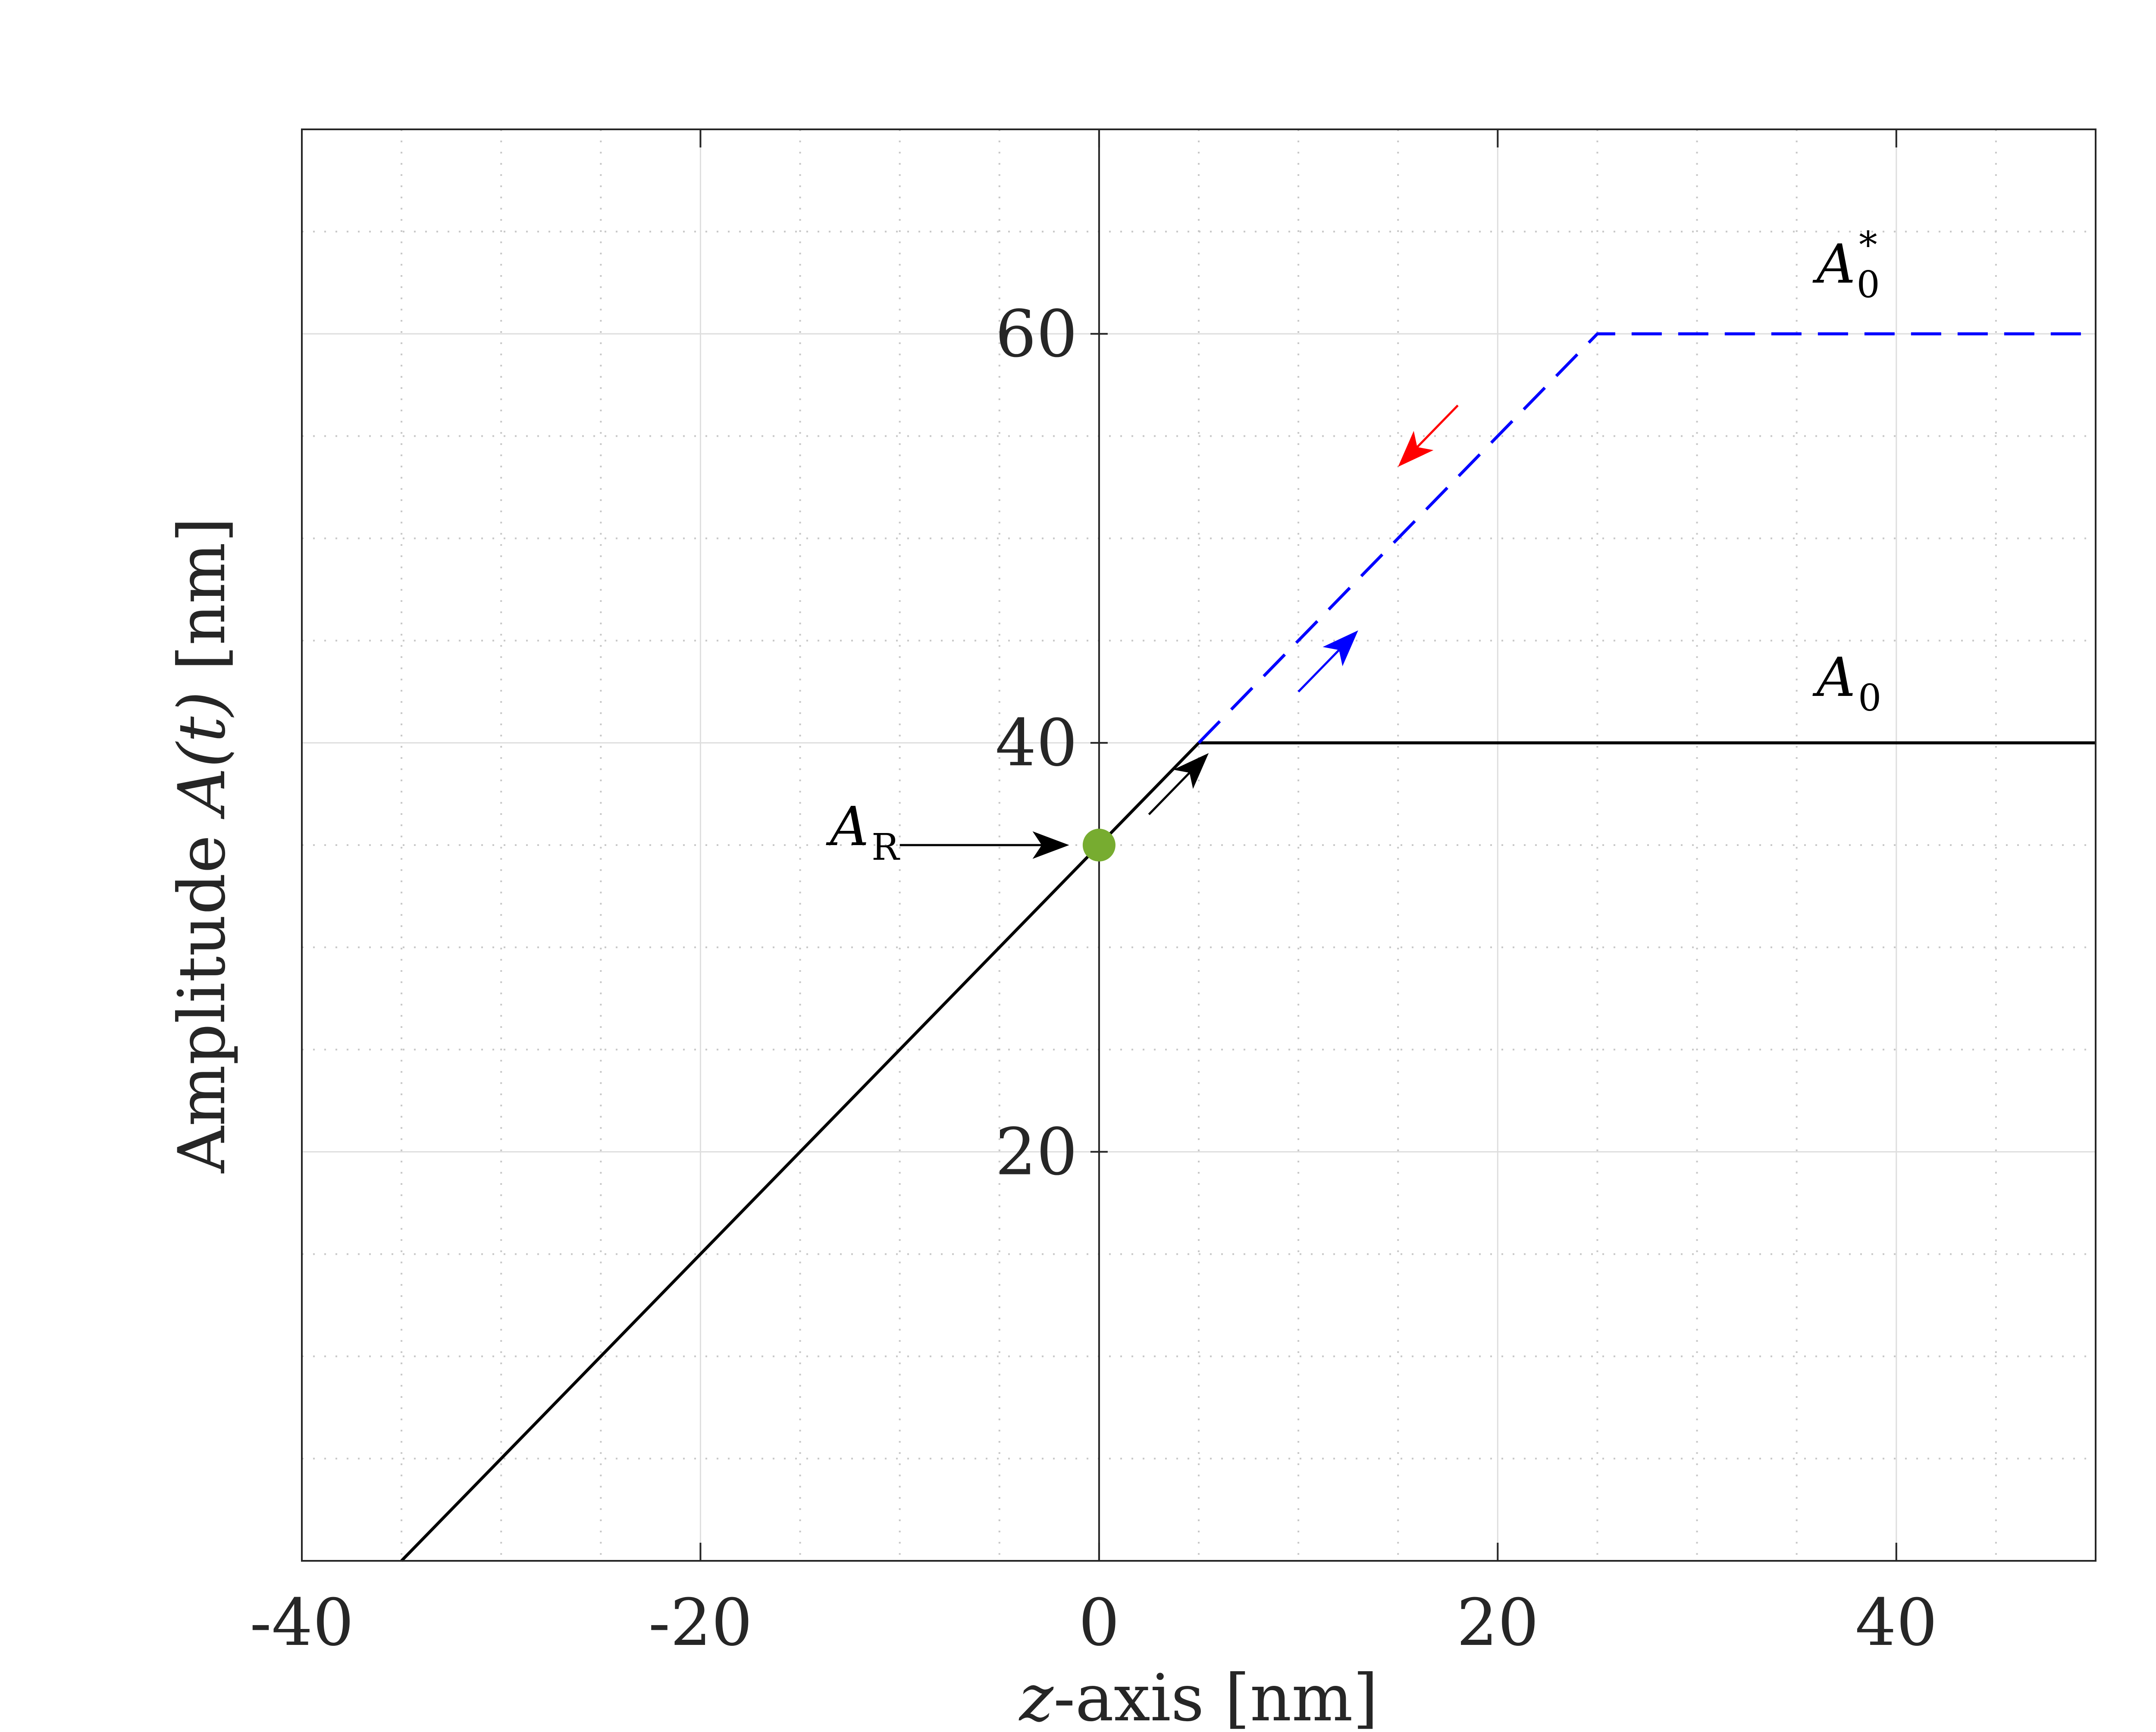 This screenshot has height=1732, width=2156. Describe the element at coordinates (1098, 1622) in the screenshot. I see `x-tick-label: 0` at that location.